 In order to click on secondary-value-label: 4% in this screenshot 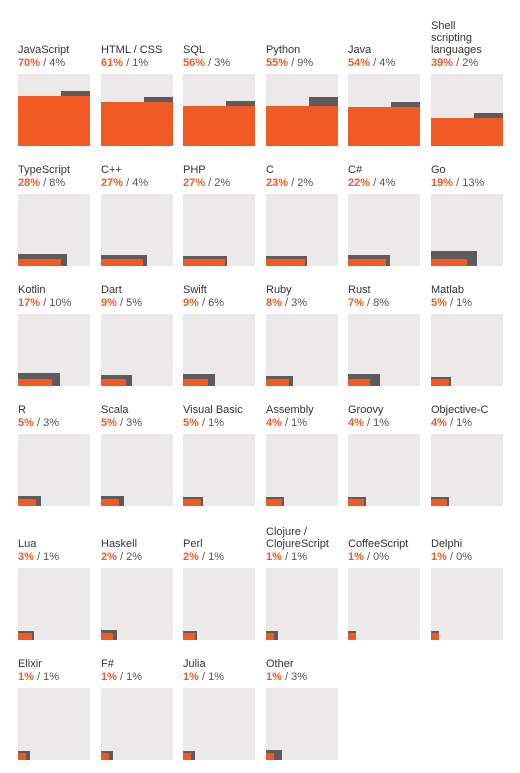, I will do `click(387, 183)`.